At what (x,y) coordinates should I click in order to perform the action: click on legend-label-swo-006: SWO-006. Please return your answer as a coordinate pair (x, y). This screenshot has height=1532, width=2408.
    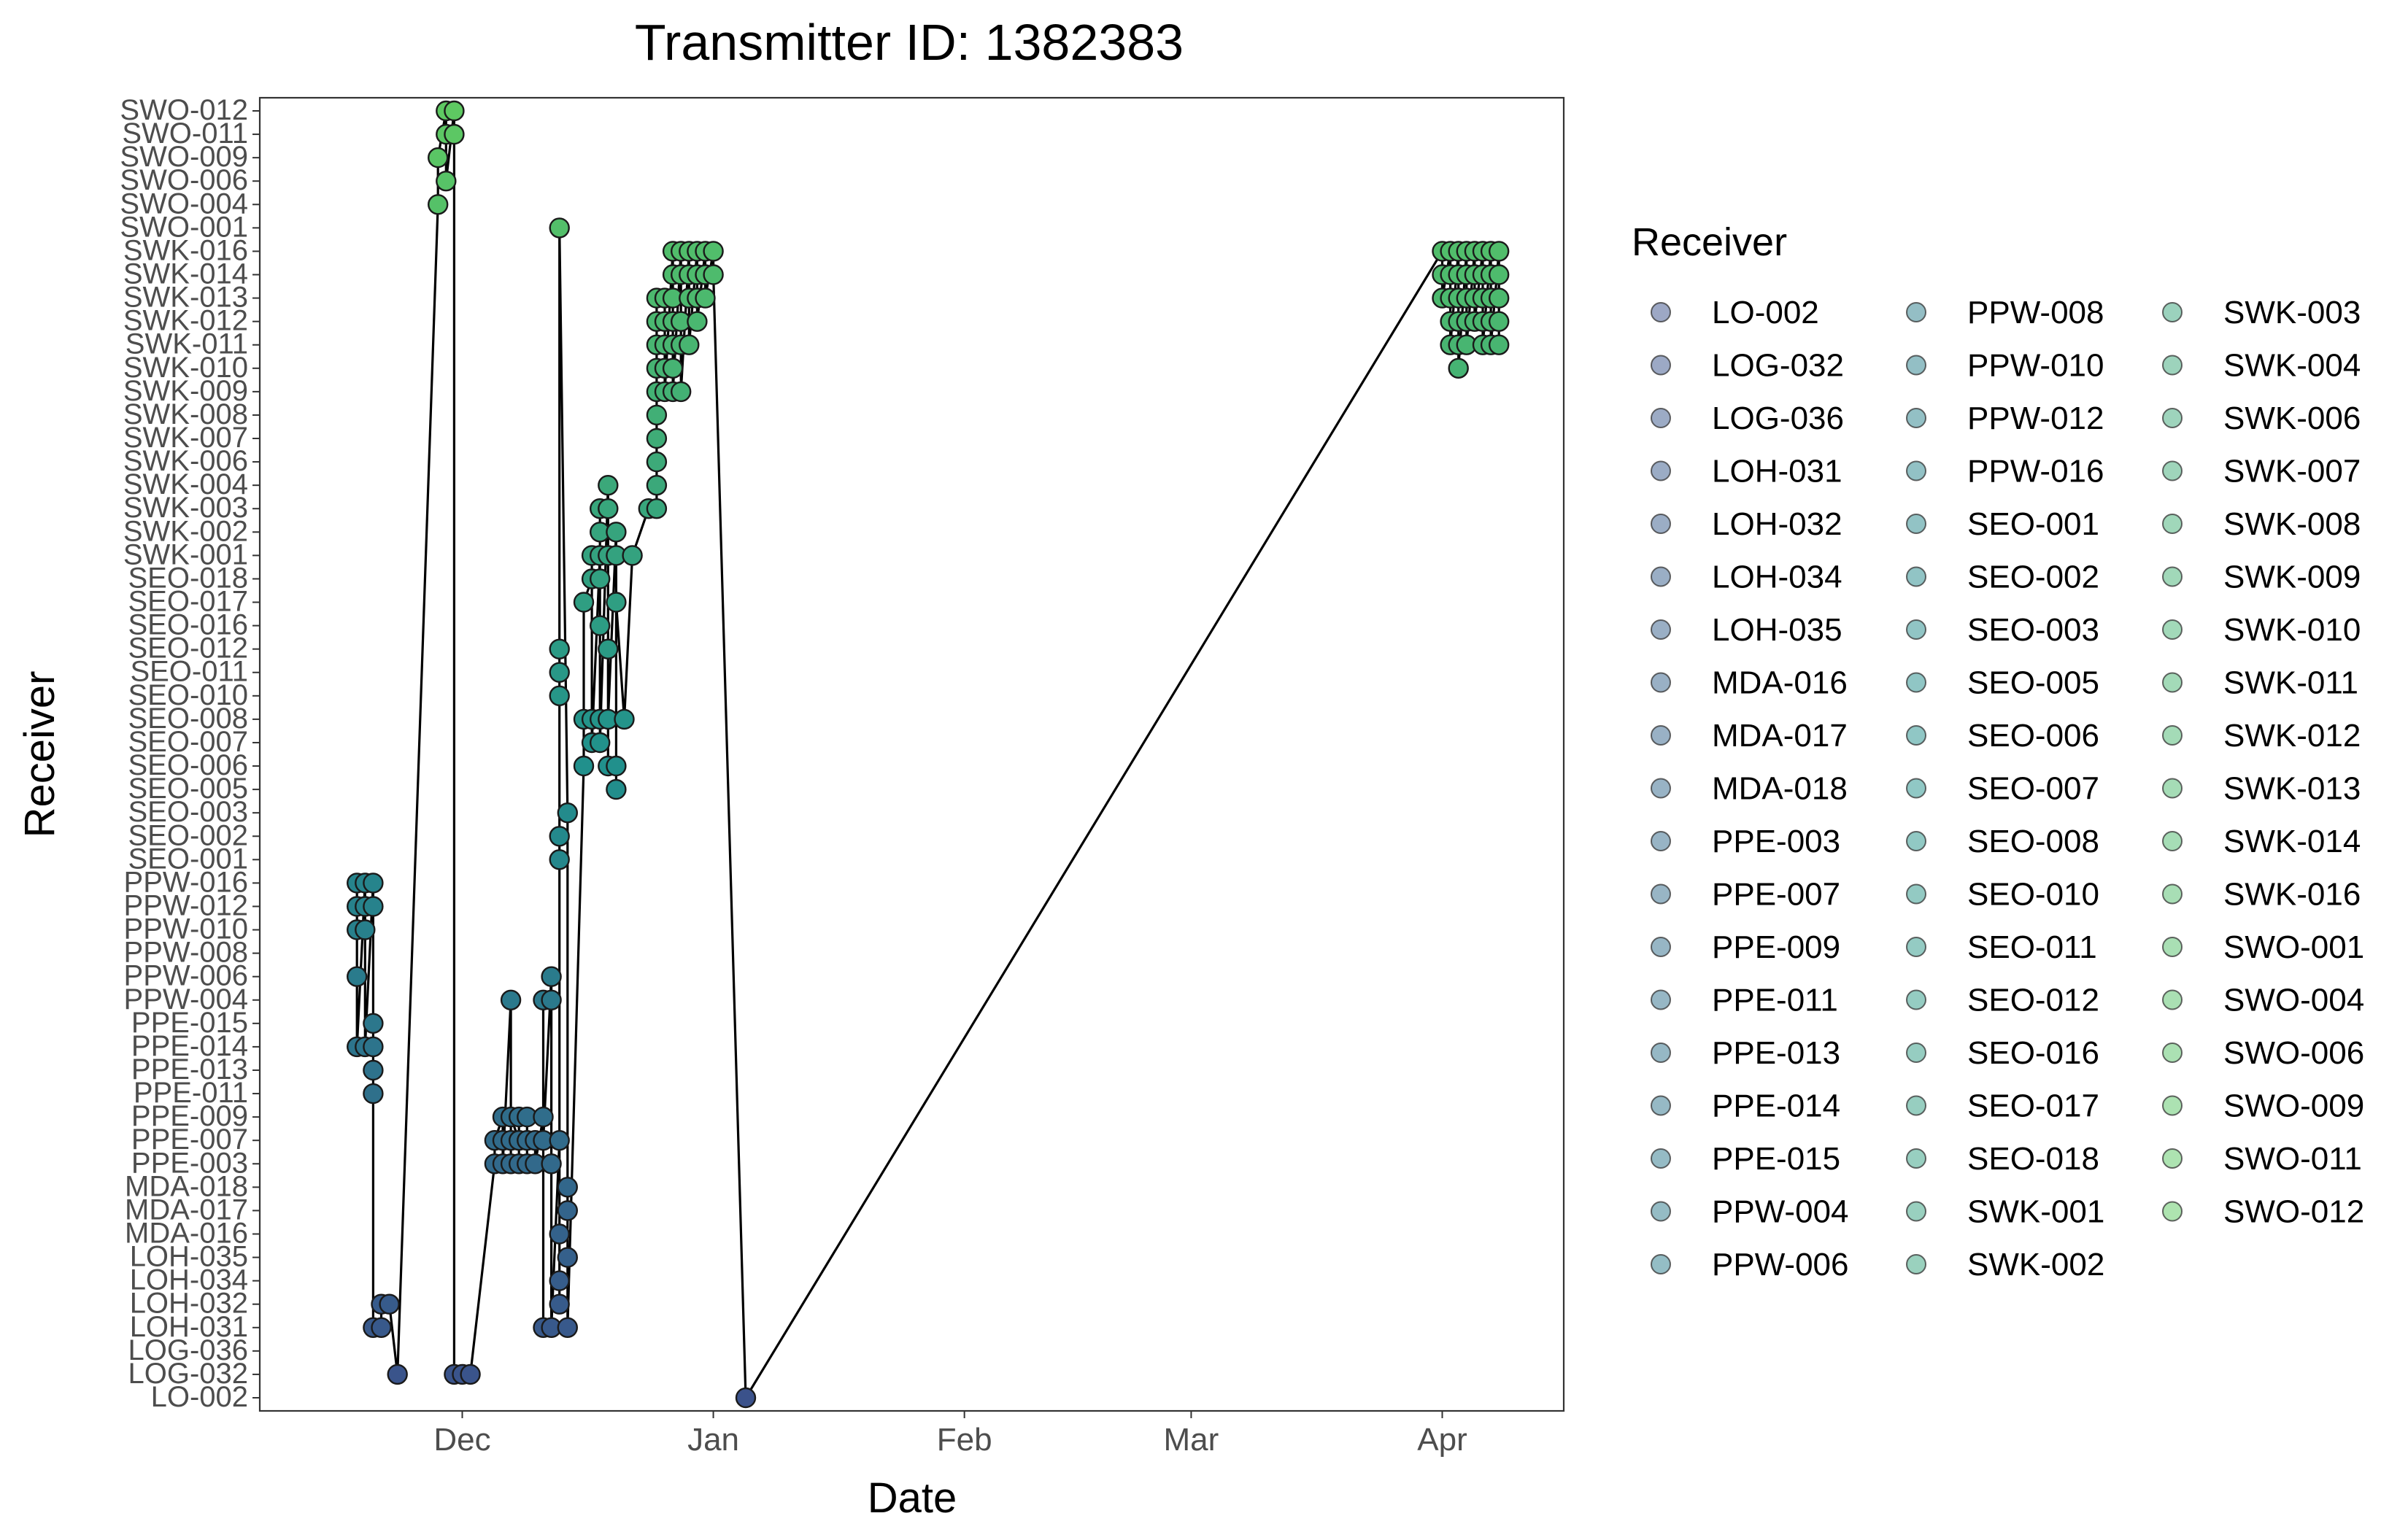
    Looking at the image, I should click on (2293, 1053).